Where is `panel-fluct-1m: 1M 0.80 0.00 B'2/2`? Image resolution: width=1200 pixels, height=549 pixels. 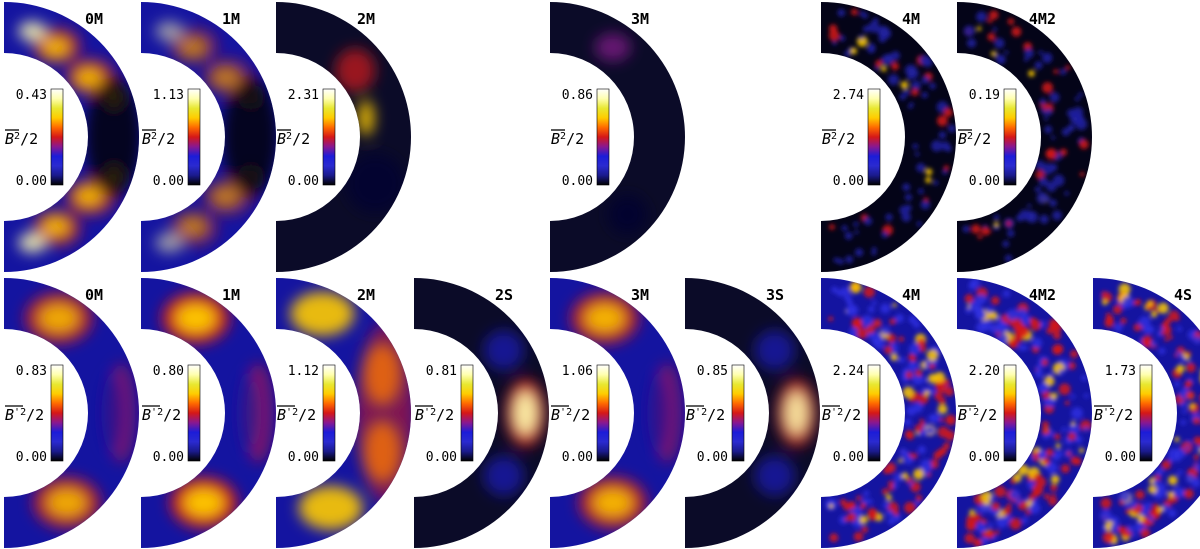 panel-fluct-1m: 1M 0.80 0.00 B'2/2 is located at coordinates (208, 413).